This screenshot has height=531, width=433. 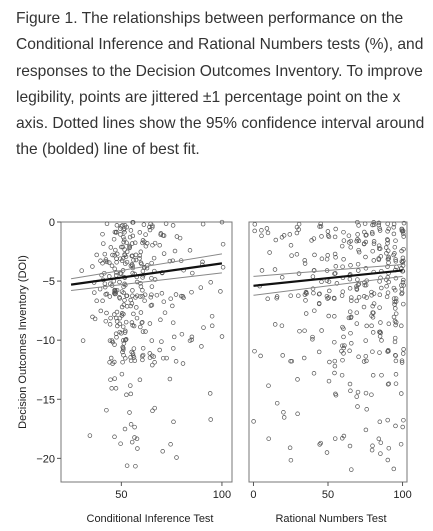 What do you see at coordinates (328, 285) in the screenshot?
I see `ci-lower-line` at bounding box center [328, 285].